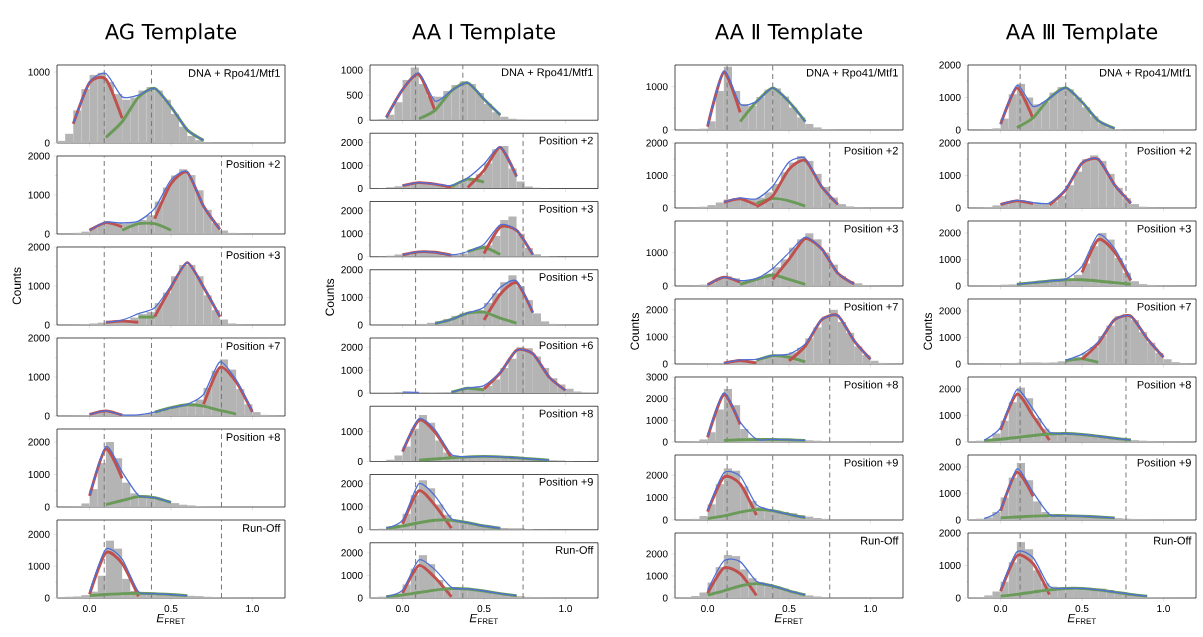 The height and width of the screenshot is (637, 1203). Describe the element at coordinates (789, 33) in the screenshot. I see `chart-title: AA Ⅱ Template` at that location.